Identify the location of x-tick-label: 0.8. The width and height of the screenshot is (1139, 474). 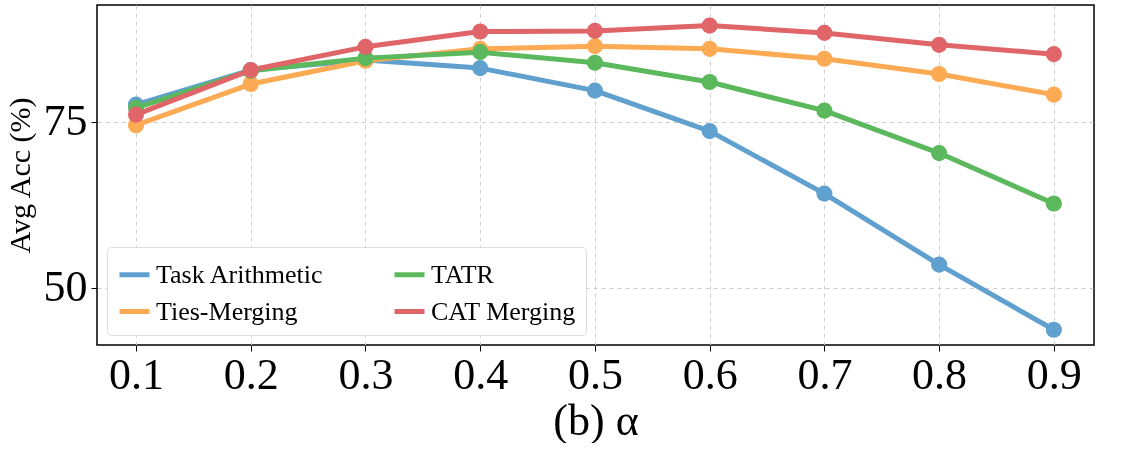
(940, 374).